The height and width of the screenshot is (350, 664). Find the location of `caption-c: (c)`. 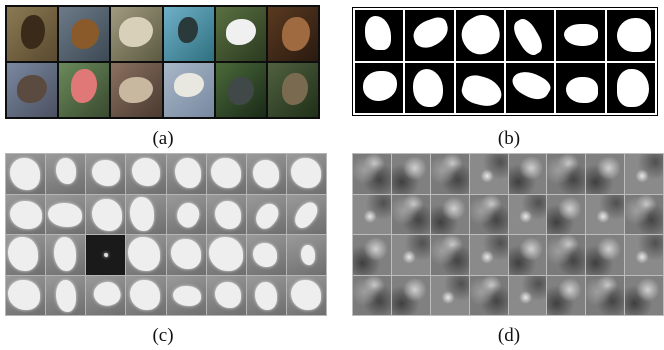

caption-c: (c) is located at coordinates (163, 335).